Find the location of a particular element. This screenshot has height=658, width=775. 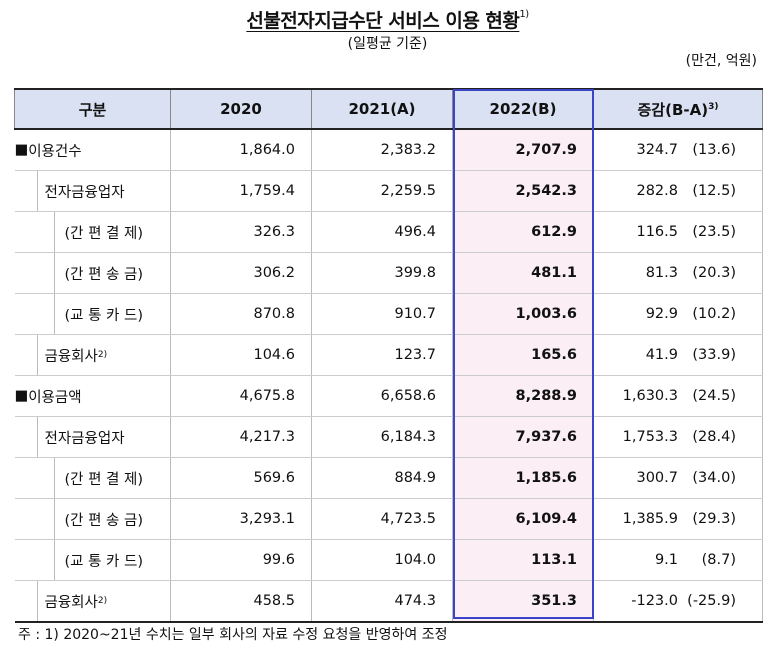

cell-2021: 496.4 is located at coordinates (382, 232).